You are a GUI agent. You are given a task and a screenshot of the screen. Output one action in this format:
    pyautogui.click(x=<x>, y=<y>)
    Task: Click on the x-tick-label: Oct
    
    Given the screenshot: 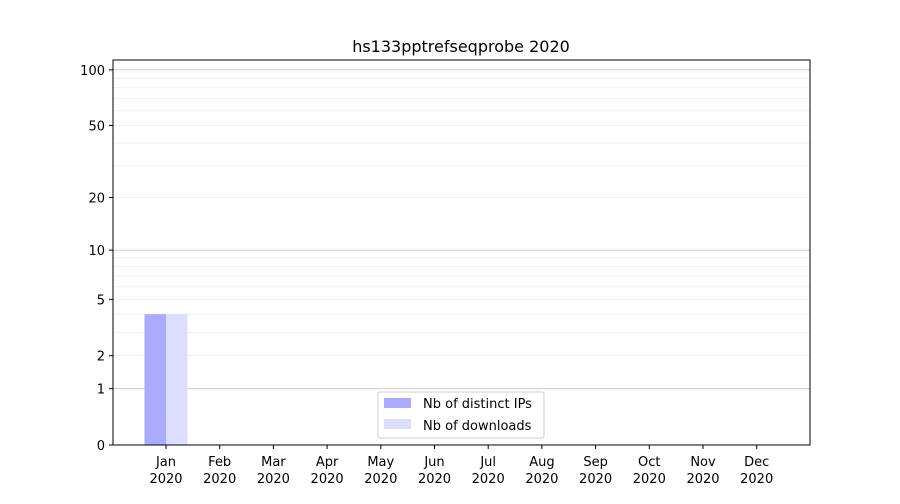 What is the action you would take?
    pyautogui.click(x=649, y=462)
    